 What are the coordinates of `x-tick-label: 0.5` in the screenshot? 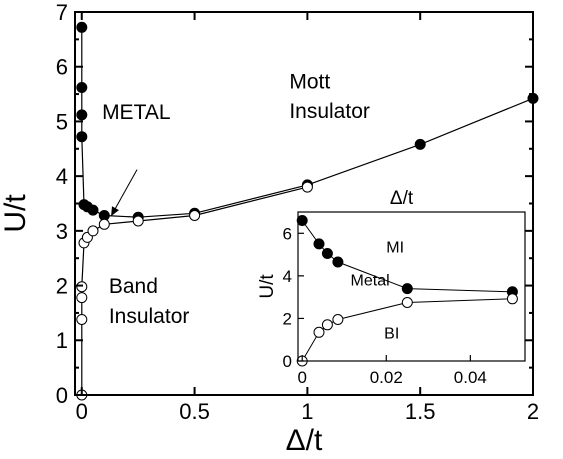 It's located at (194, 411).